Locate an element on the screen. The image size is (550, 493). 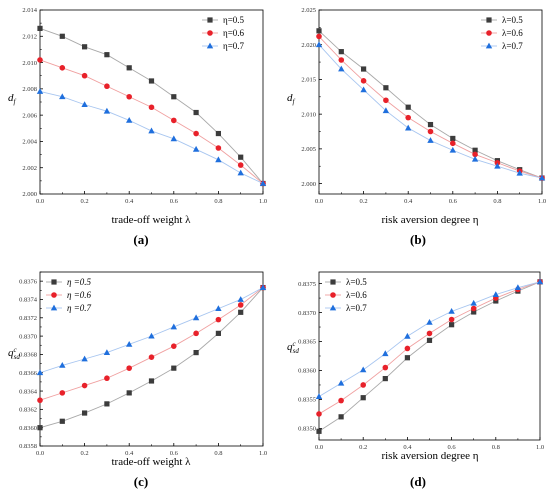
y-tick-label: 2.010 is located at coordinates (308, 114).